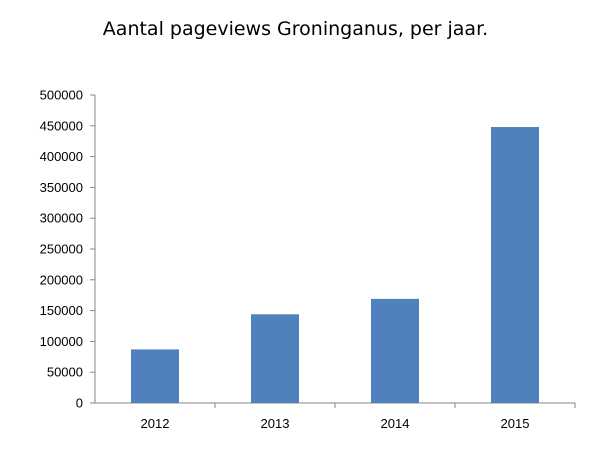 The height and width of the screenshot is (450, 591). Describe the element at coordinates (61, 310) in the screenshot. I see `y-tick-label: 150000` at that location.